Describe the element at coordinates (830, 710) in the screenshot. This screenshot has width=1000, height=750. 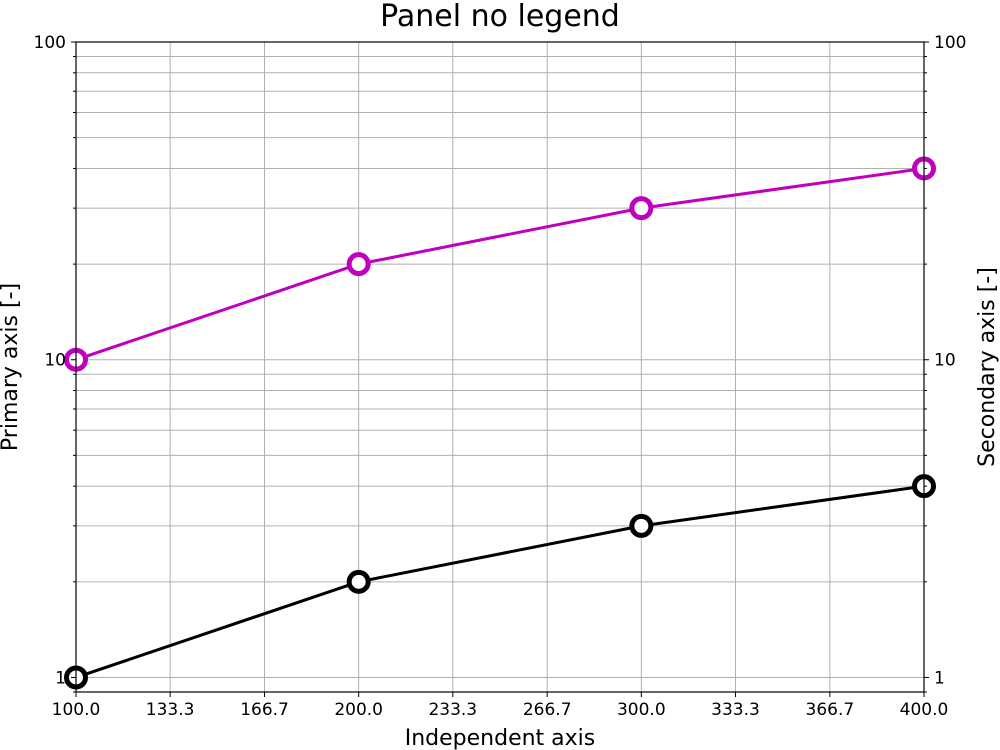
I see `x-tick-label: 366.7` at that location.